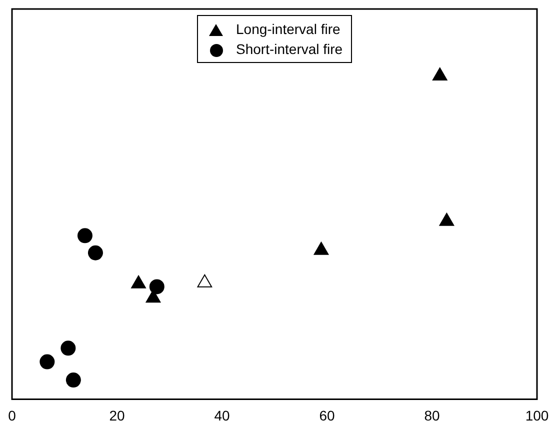 The image size is (553, 430). What do you see at coordinates (12, 415) in the screenshot?
I see `x-tick-label: 0` at bounding box center [12, 415].